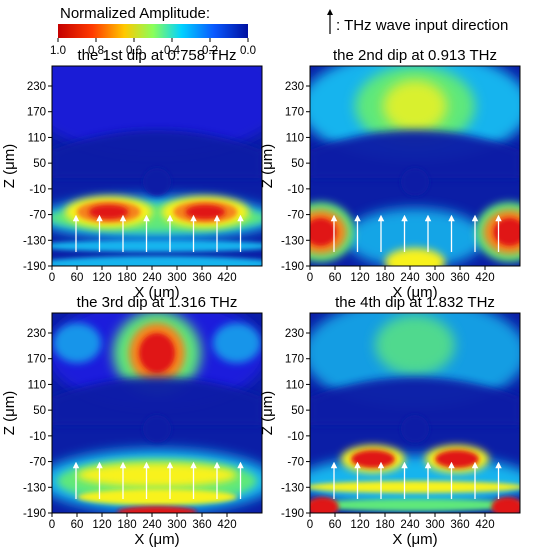 This screenshot has height=550, width=548. I want to click on panel-title: the 4th dip at 1.832 THz, so click(415, 302).